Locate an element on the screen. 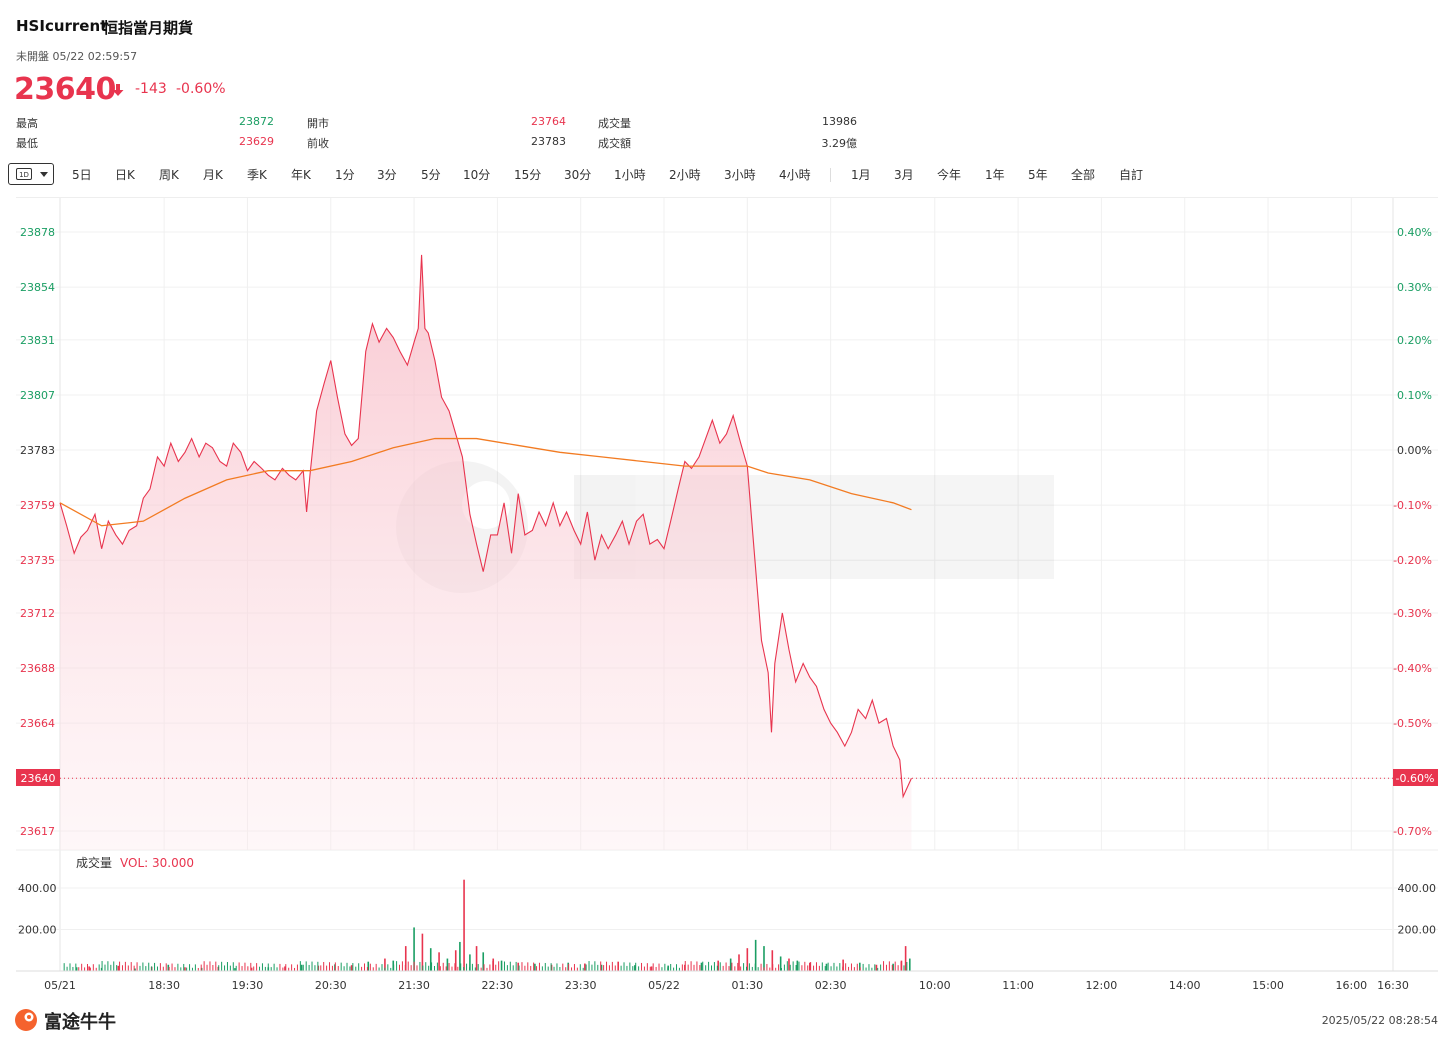 The width and height of the screenshot is (1454, 1047). brand-logo-icon is located at coordinates (27, 1022).